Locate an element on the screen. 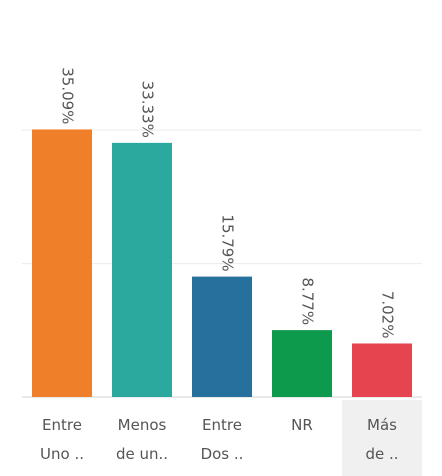 This screenshot has height=476, width=442. value-label: 8.77% is located at coordinates (308, 301).